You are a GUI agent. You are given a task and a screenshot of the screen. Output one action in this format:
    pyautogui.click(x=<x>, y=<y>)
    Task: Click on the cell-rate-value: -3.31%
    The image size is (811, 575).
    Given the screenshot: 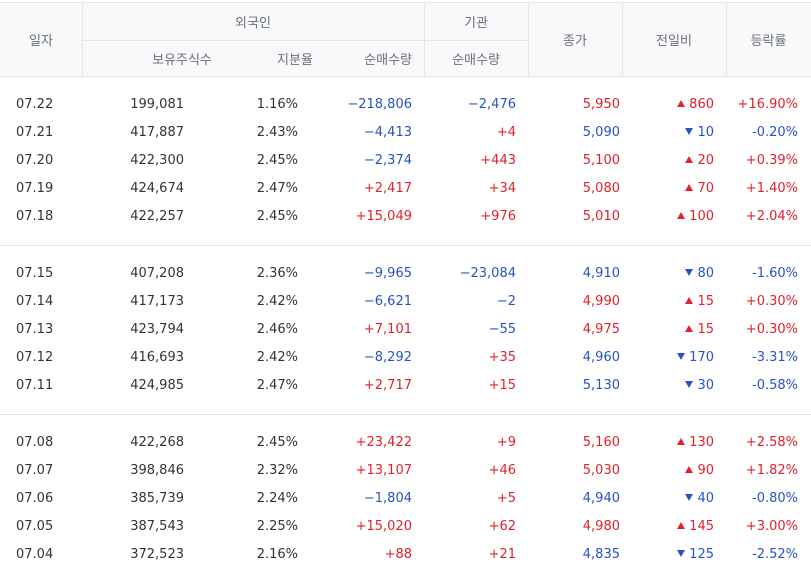 What is the action you would take?
    pyautogui.click(x=775, y=358)
    